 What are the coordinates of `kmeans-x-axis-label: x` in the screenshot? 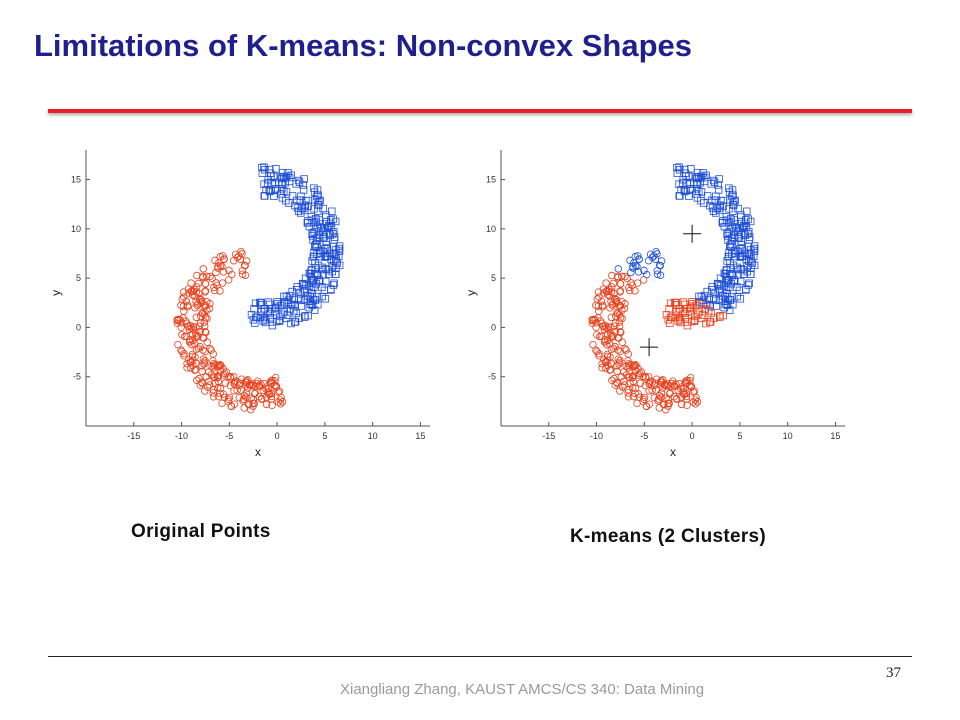 It's located at (673, 452).